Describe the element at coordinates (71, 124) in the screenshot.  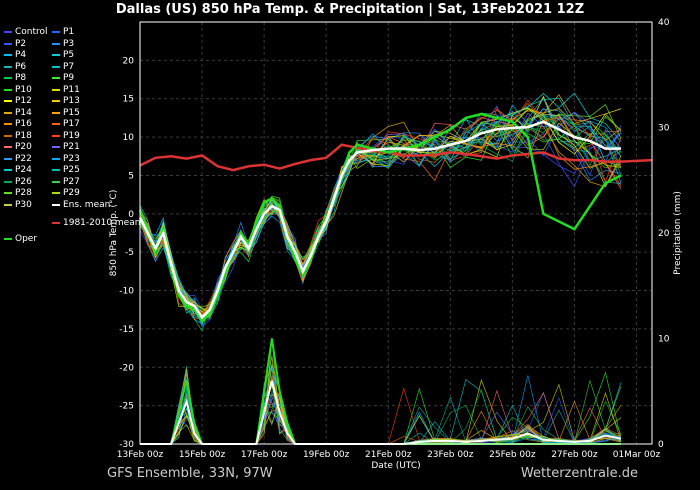
I see `legend-label: P17` at that location.